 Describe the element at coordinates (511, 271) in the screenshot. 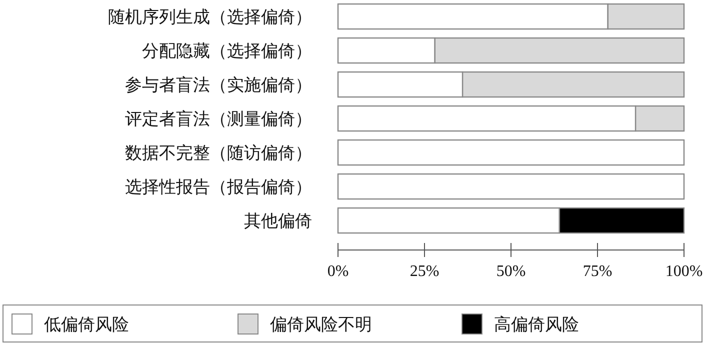

I see `x-tick-label: 50%` at that location.